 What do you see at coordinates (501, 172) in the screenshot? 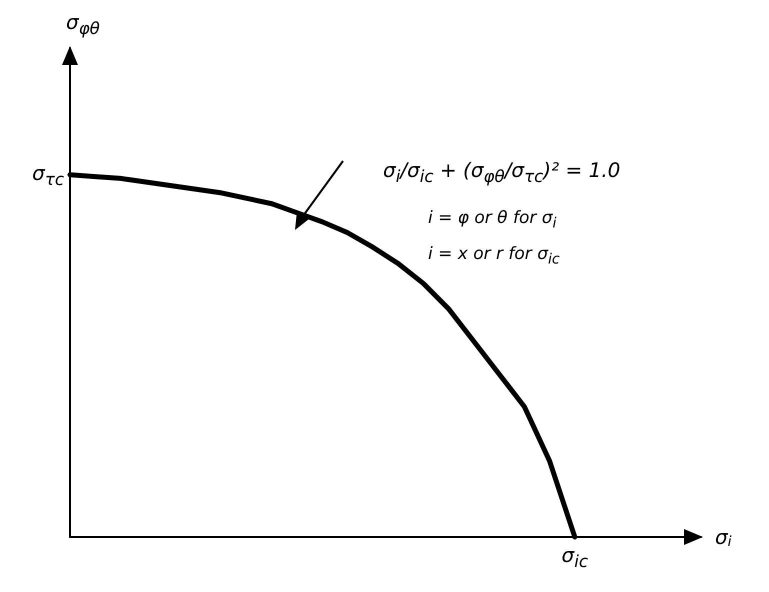
I see `text: σ$_{i}$/σ$_{ic}$ + (σ$_{φθ}$/σ$_{τc}$)² = 1.0` at bounding box center [501, 172].